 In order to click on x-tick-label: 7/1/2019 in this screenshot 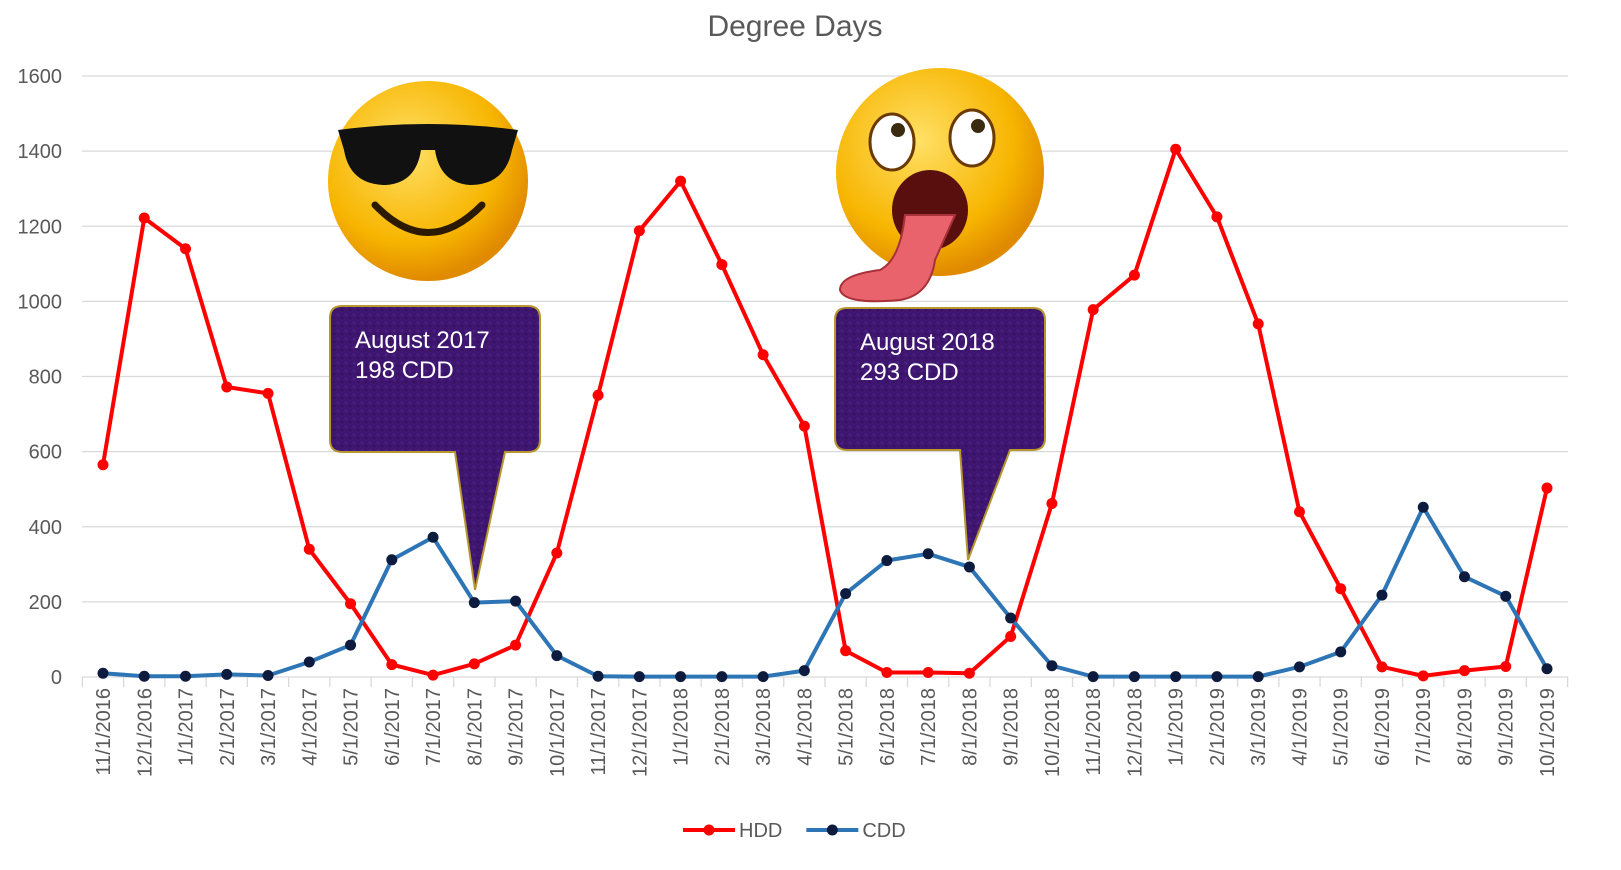, I will do `click(1424, 727)`.